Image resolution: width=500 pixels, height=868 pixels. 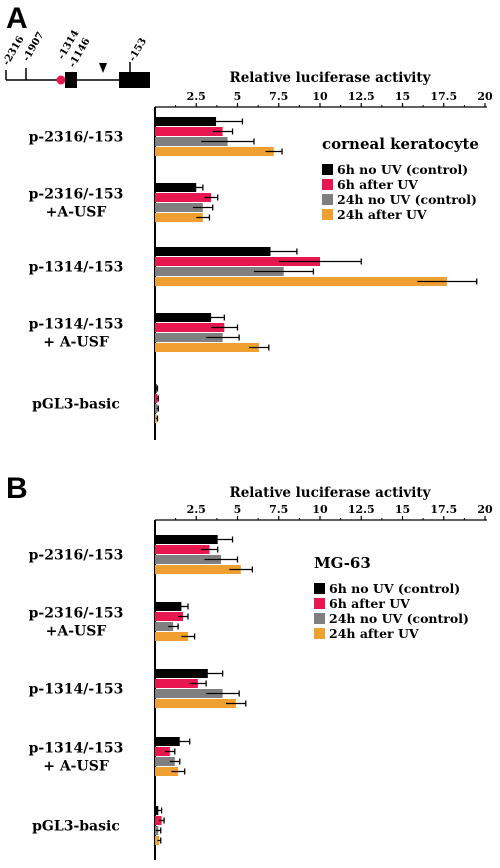 What do you see at coordinates (75, 58) in the screenshot?
I see `promoter-map: -2316 -1907 -1314 -1146 -153` at bounding box center [75, 58].